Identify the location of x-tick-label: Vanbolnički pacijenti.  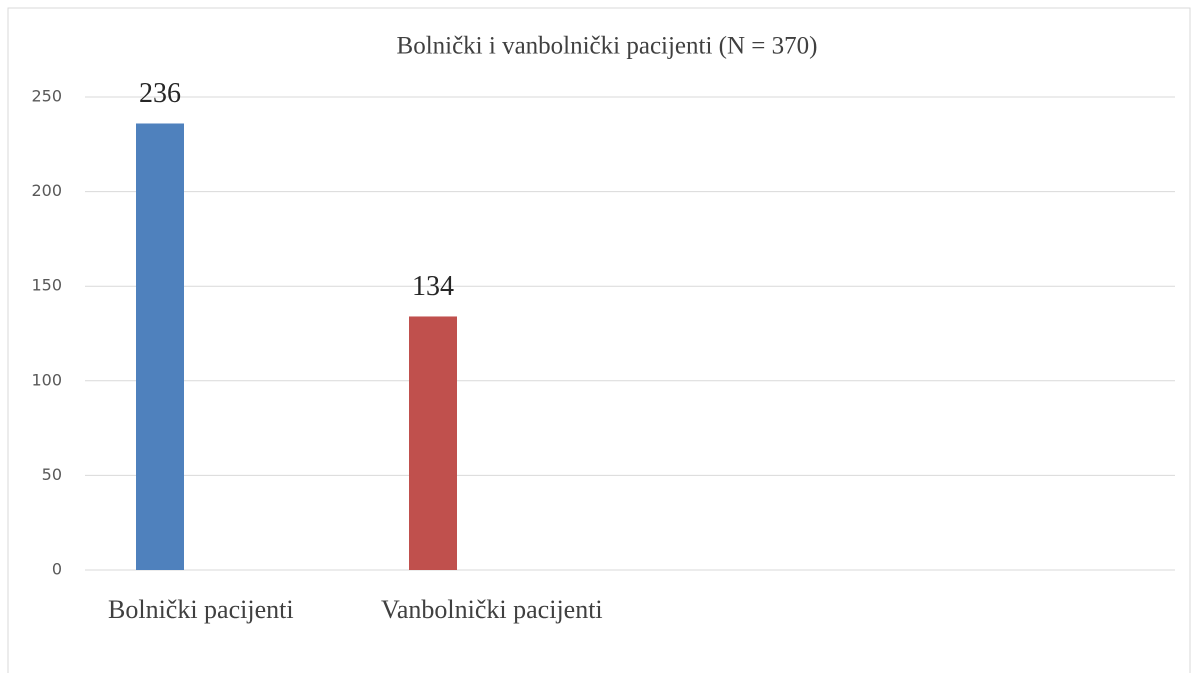
(492, 609).